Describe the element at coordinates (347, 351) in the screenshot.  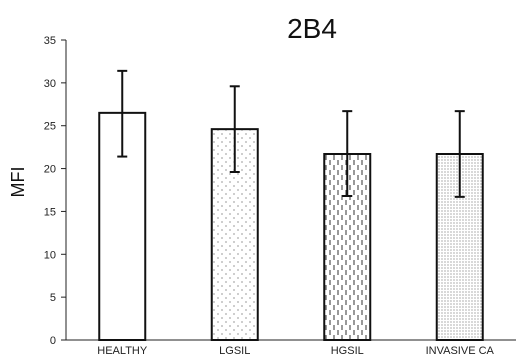
I see `x-tick-label: HGSIL` at that location.